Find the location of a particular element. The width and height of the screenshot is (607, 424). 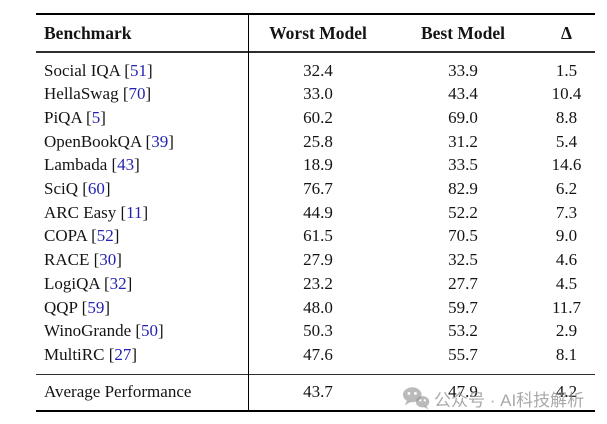

worst-model-value: 61.5 is located at coordinates (318, 236).